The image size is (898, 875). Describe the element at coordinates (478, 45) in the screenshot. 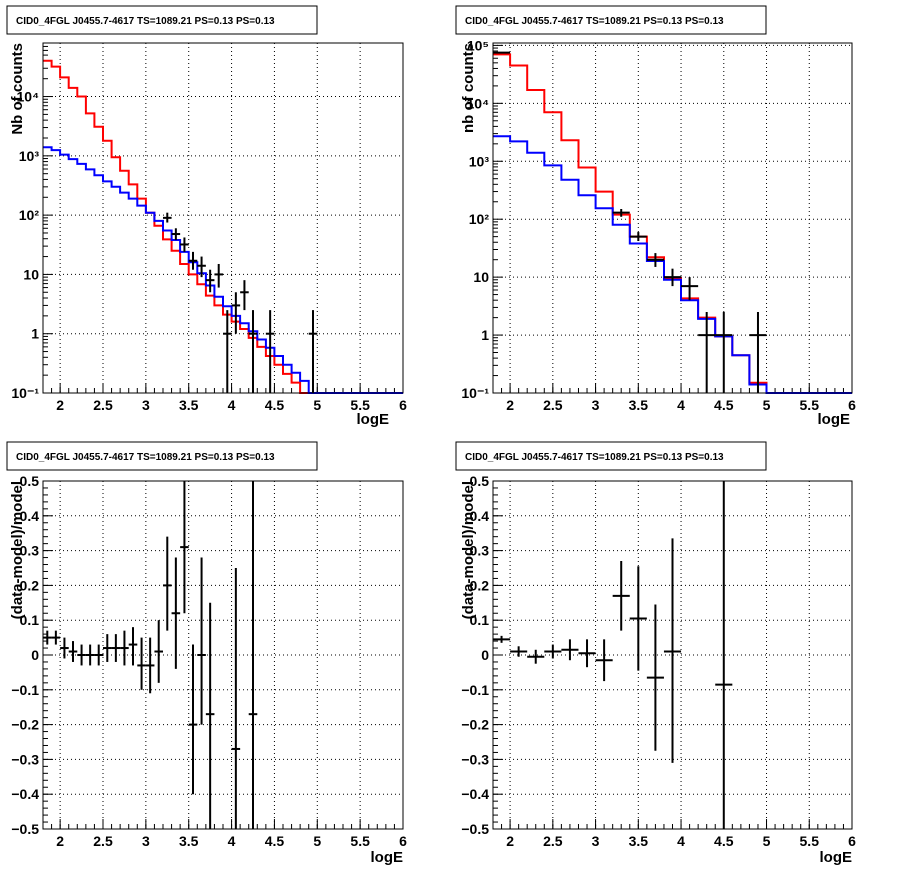

I see `y-tick-label: 10⁵` at that location.